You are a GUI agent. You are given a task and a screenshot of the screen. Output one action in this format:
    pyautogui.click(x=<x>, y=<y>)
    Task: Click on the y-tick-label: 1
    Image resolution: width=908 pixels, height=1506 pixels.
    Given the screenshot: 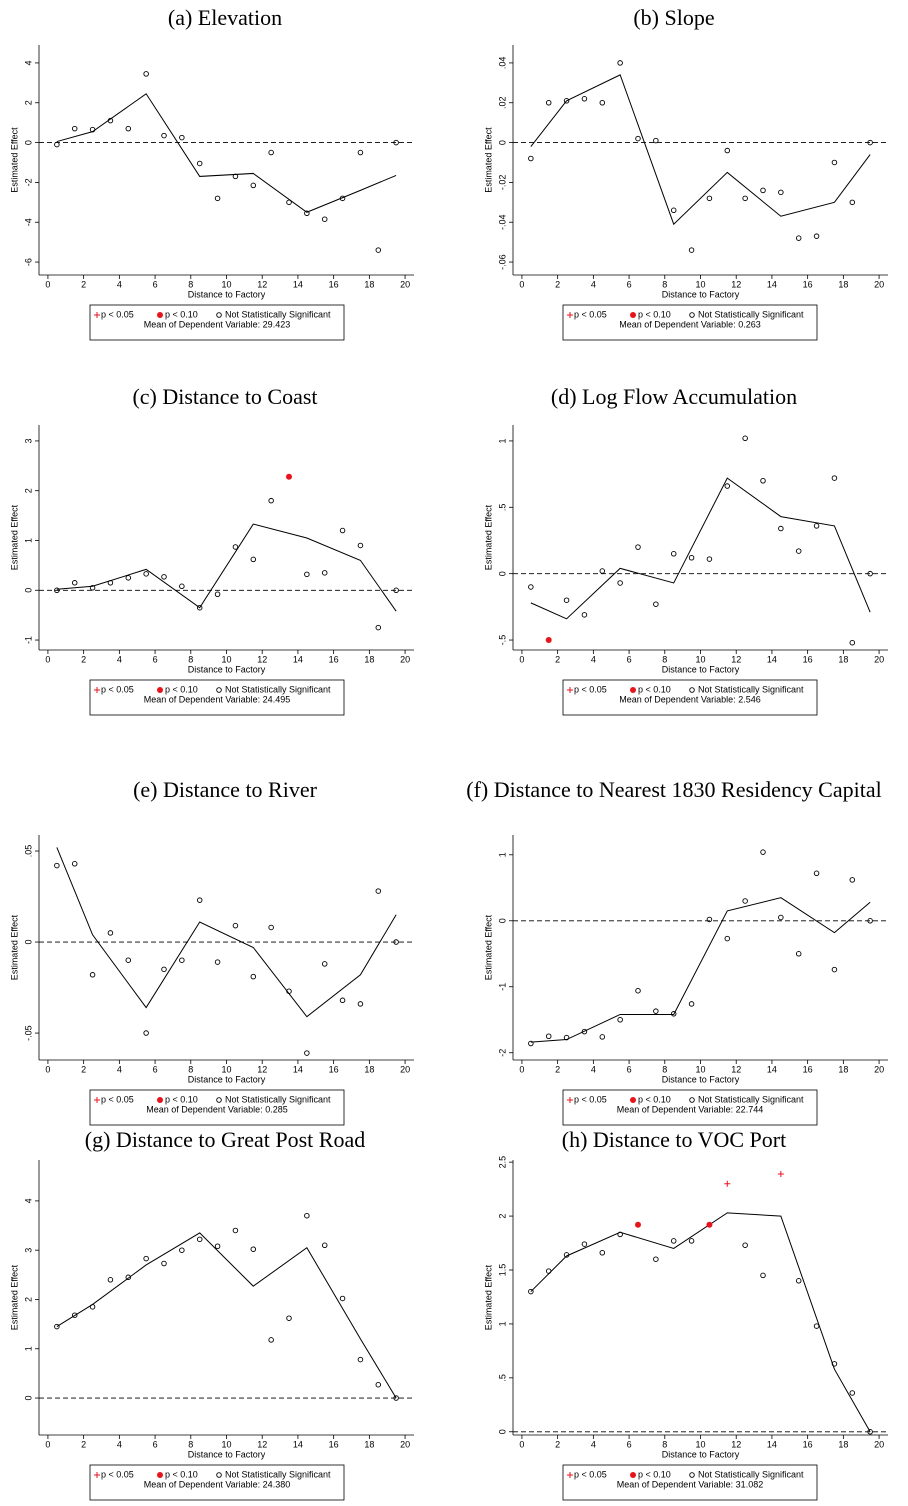 What is the action you would take?
    pyautogui.click(x=502, y=440)
    